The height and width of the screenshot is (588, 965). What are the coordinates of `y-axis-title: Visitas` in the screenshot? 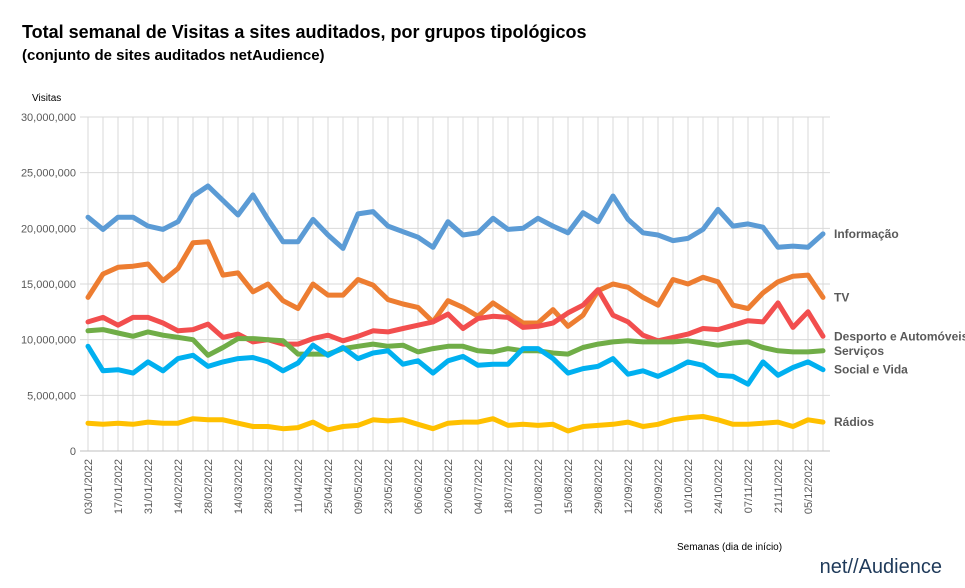 It's located at (46, 98).